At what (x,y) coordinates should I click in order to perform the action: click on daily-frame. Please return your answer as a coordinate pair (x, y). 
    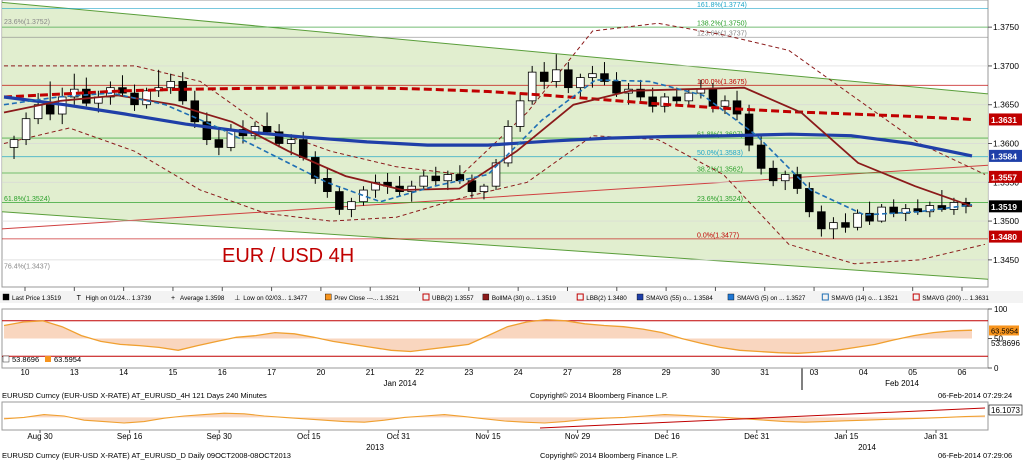
    Looking at the image, I should click on (495, 416).